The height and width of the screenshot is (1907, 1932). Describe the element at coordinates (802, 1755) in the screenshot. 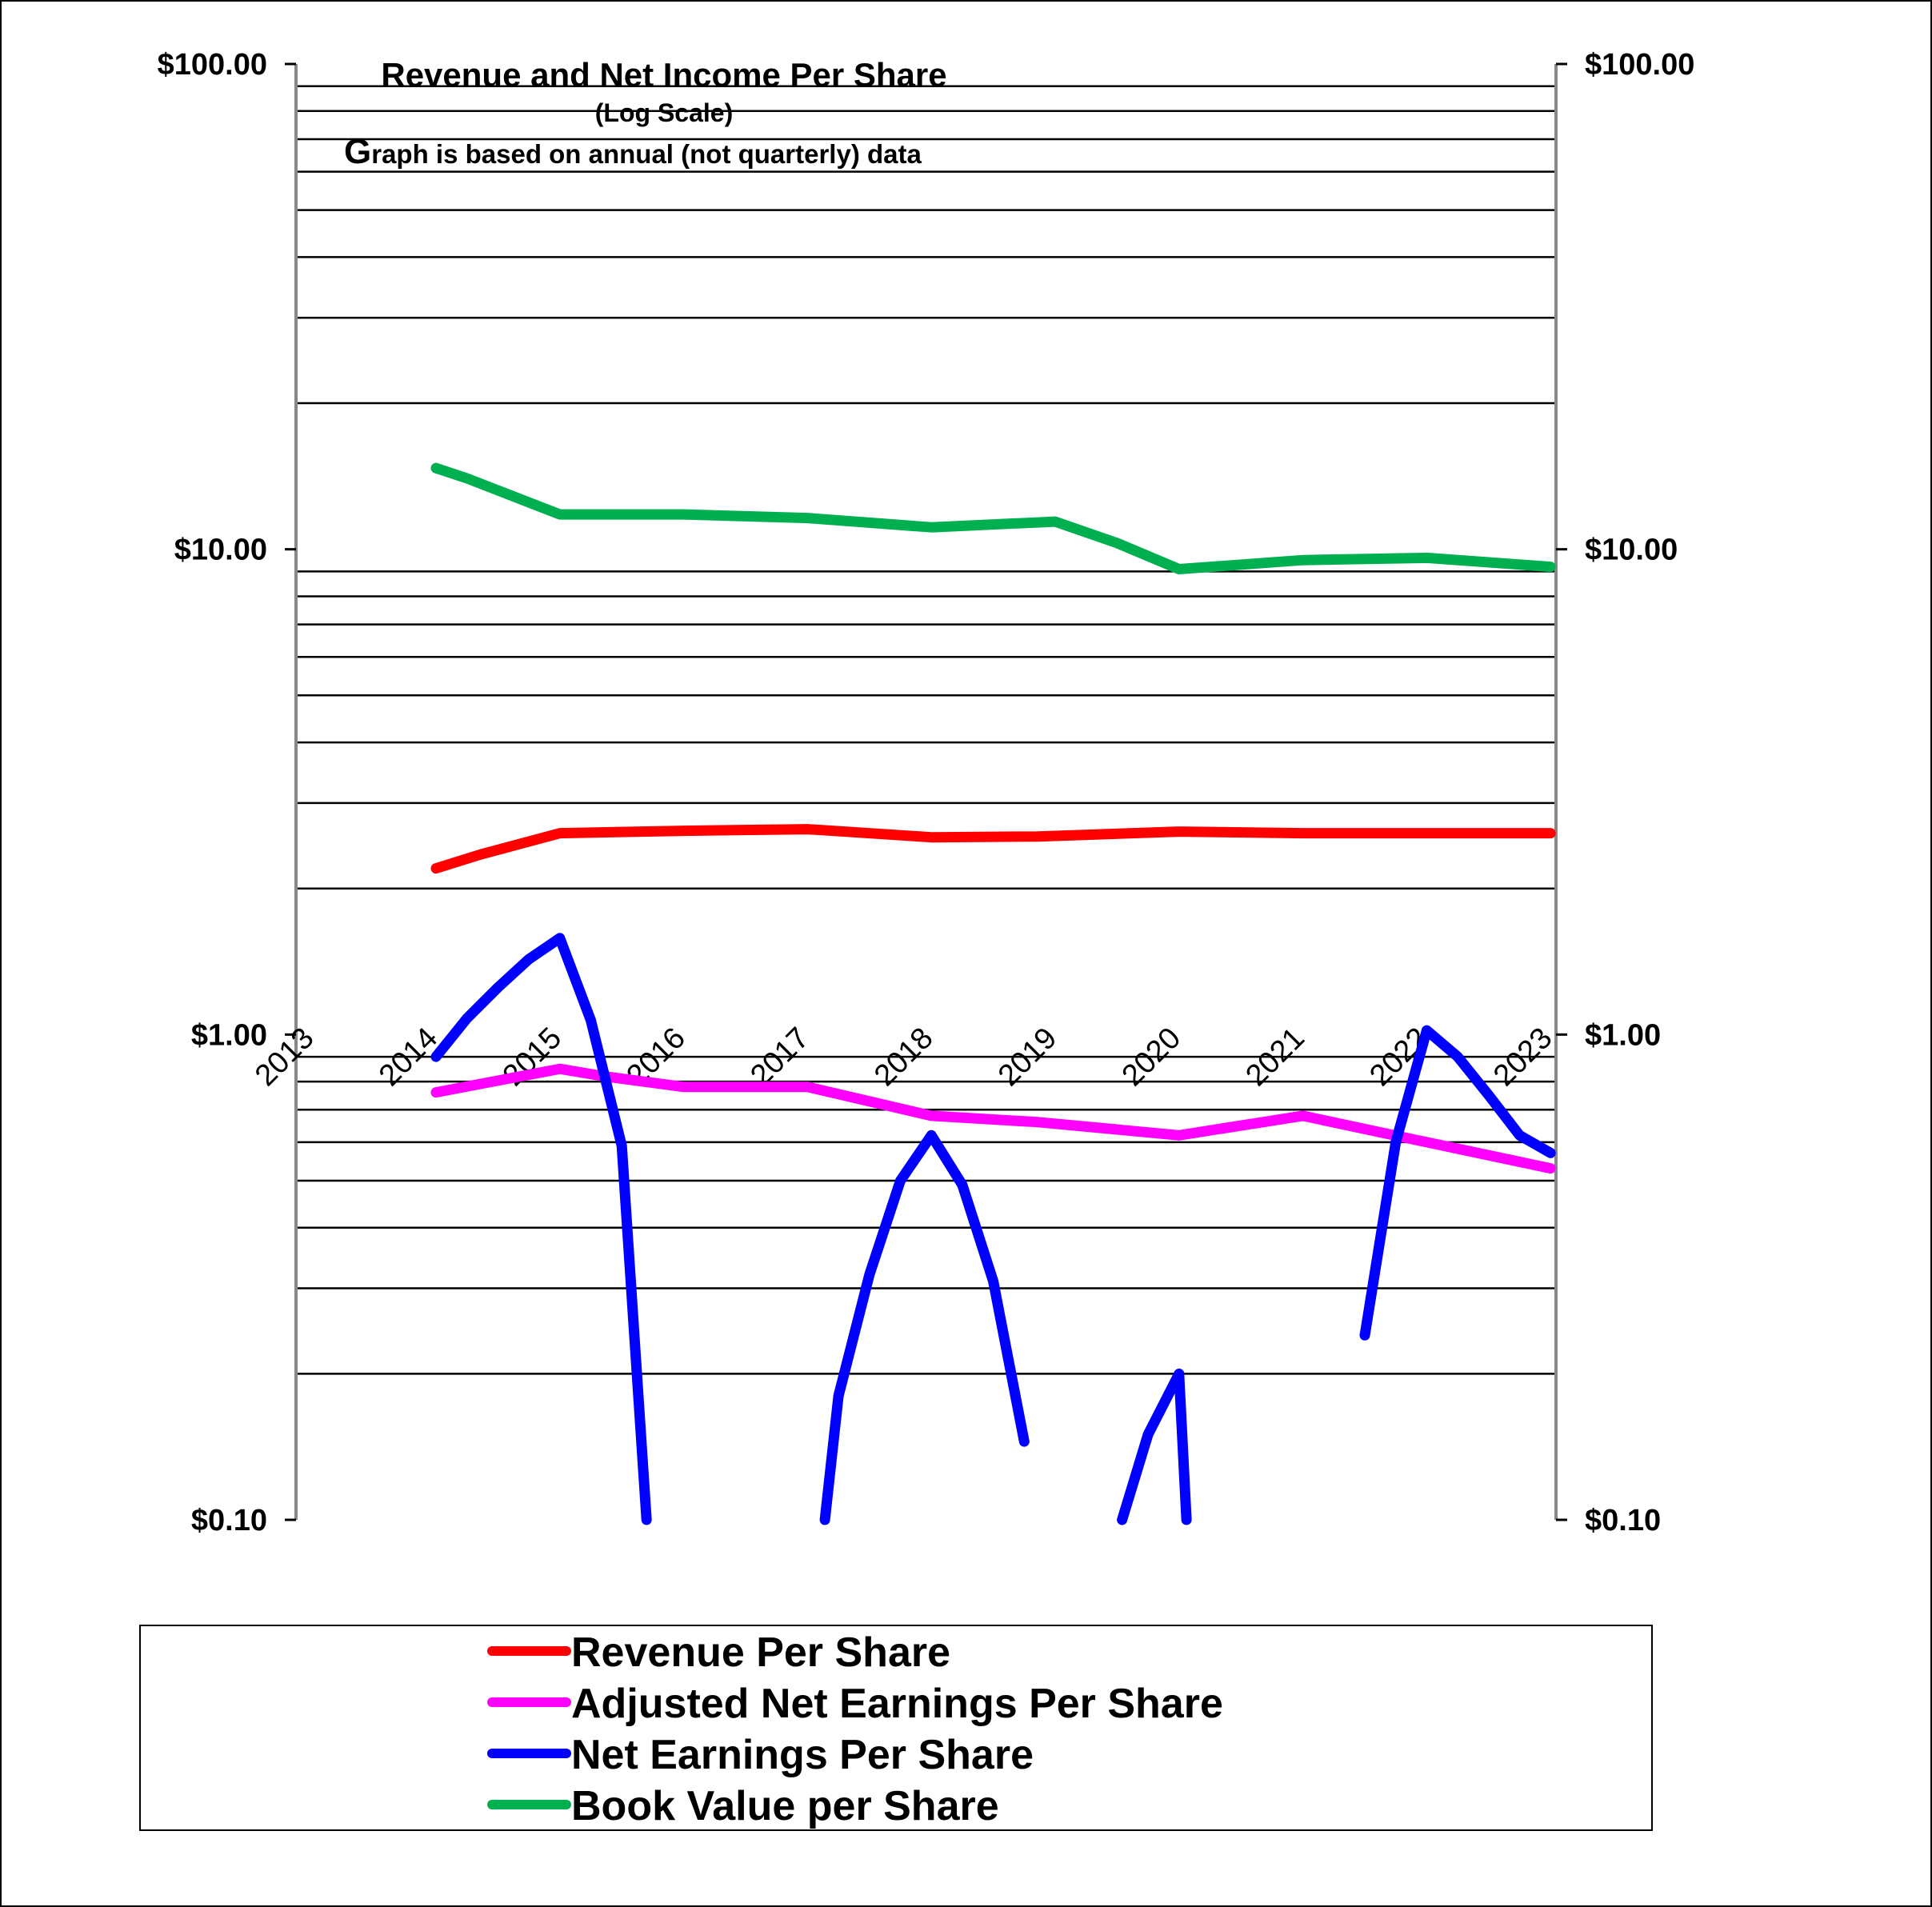

I see `legend-label-net-earnings-per-share: Net Earnings Per Share` at that location.